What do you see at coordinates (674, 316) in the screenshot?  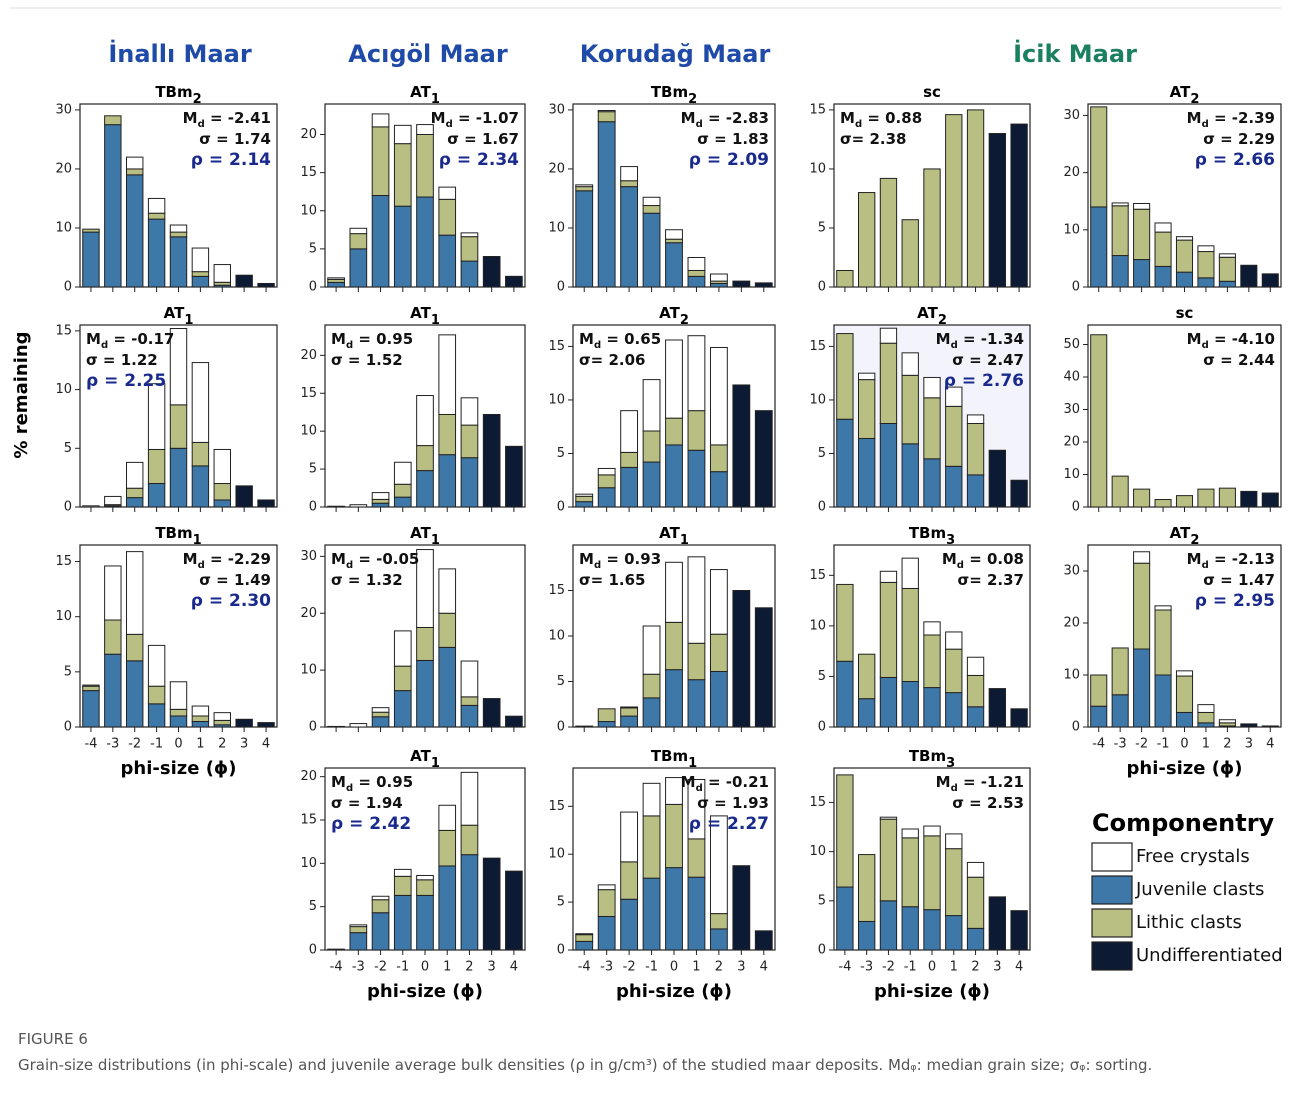 I see `panel-title: AT2` at bounding box center [674, 316].